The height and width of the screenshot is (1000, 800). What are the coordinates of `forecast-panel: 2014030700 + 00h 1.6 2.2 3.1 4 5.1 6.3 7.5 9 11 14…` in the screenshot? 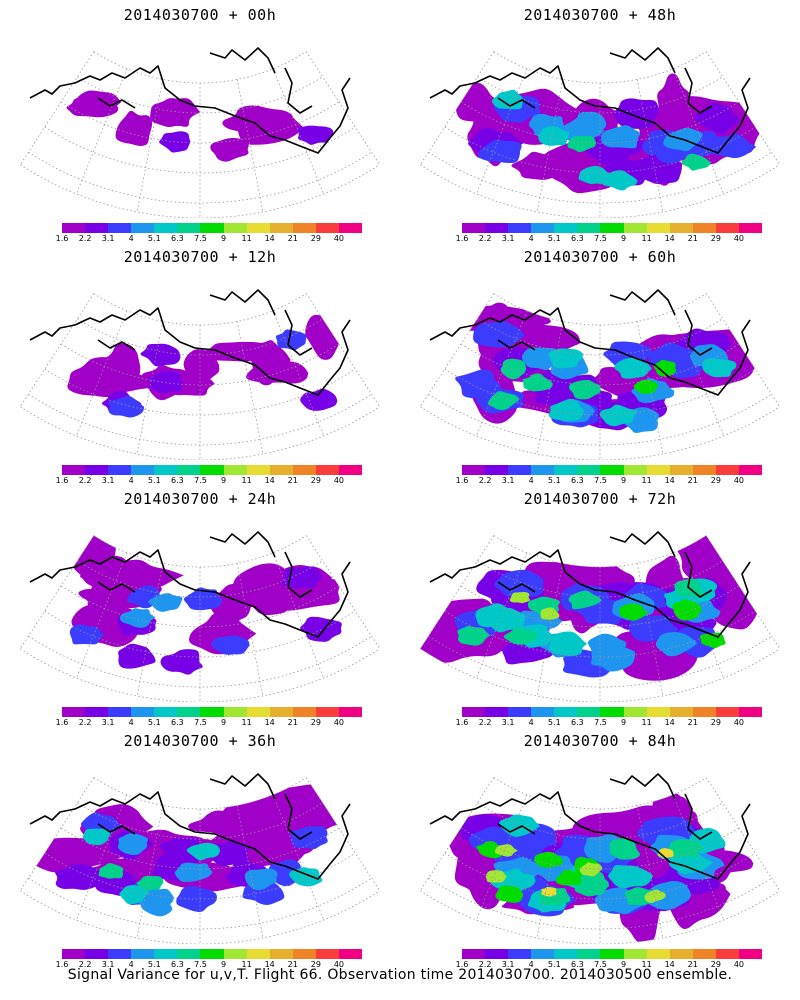 It's located at (200, 121).